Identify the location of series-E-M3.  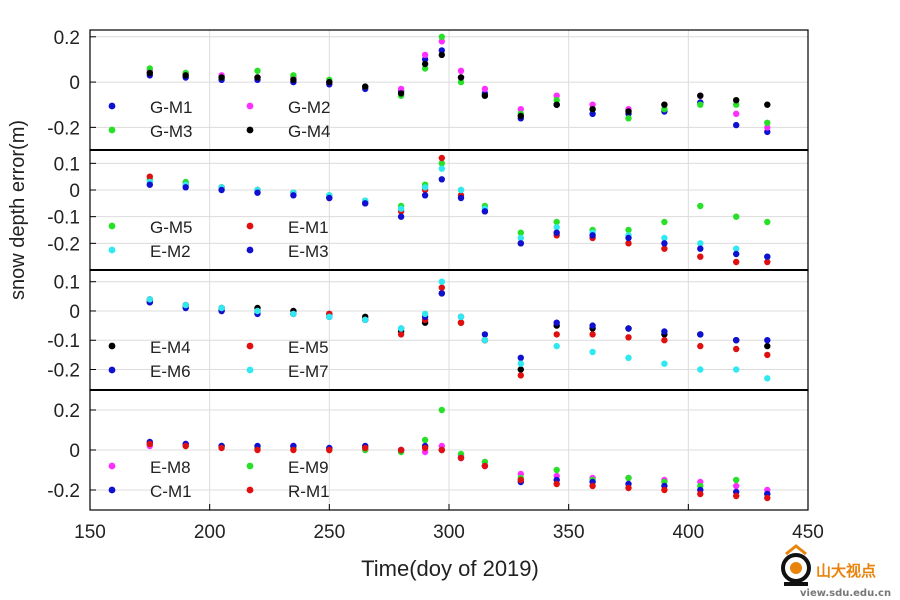
(458, 218).